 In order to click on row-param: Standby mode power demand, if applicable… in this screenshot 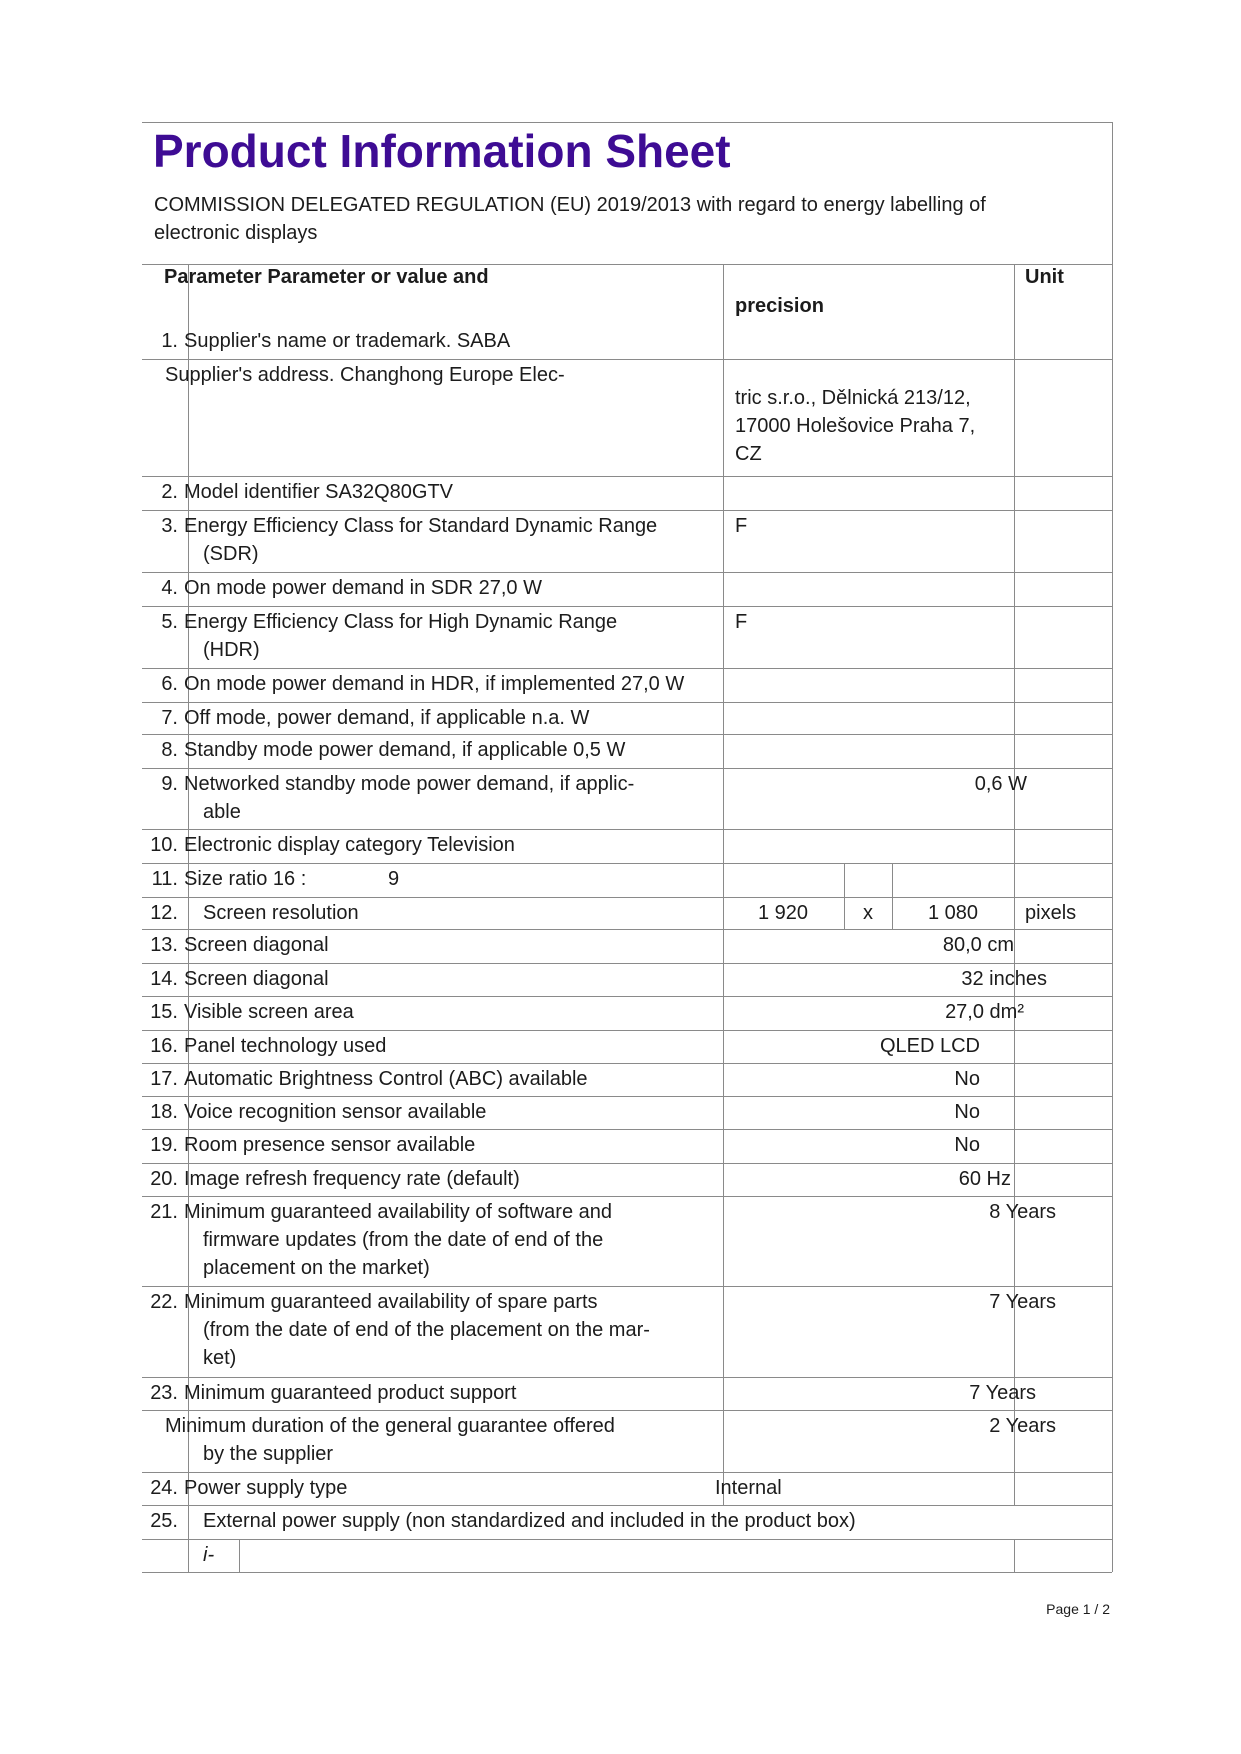, I will do `click(405, 750)`.